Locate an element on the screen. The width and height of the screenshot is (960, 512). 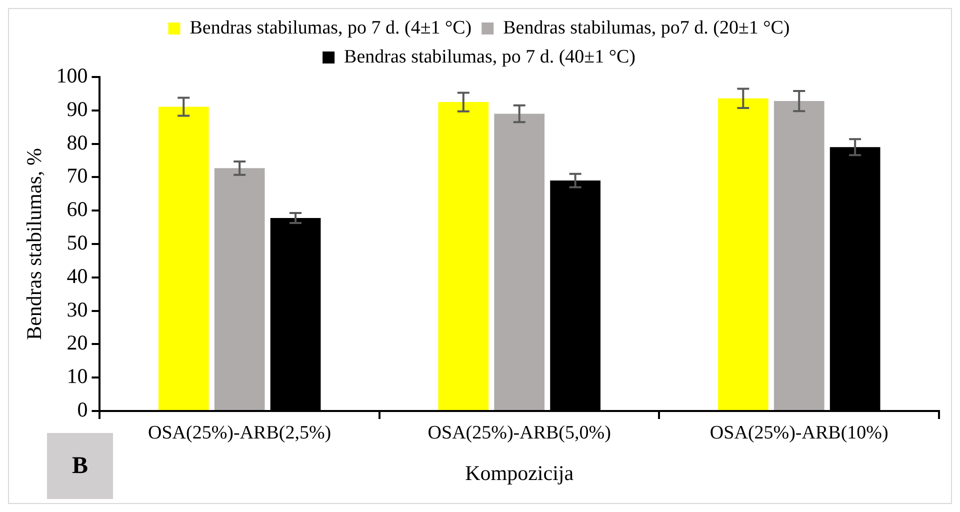
y-tick-label: 0 is located at coordinates (82, 410).